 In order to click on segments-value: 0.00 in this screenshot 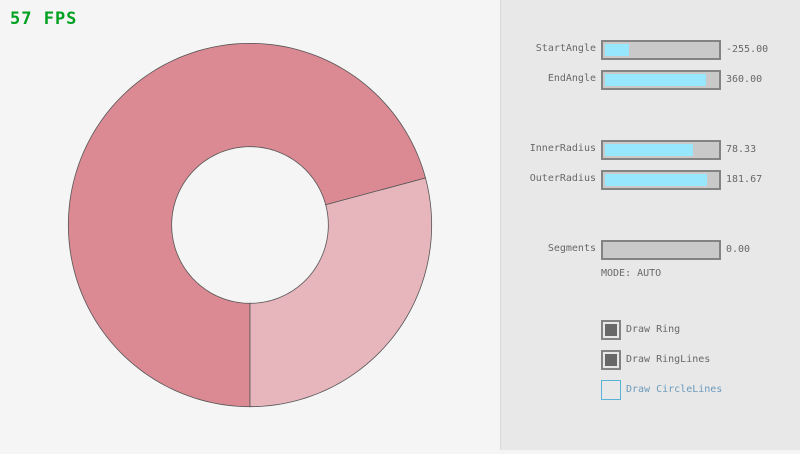, I will do `click(738, 249)`.